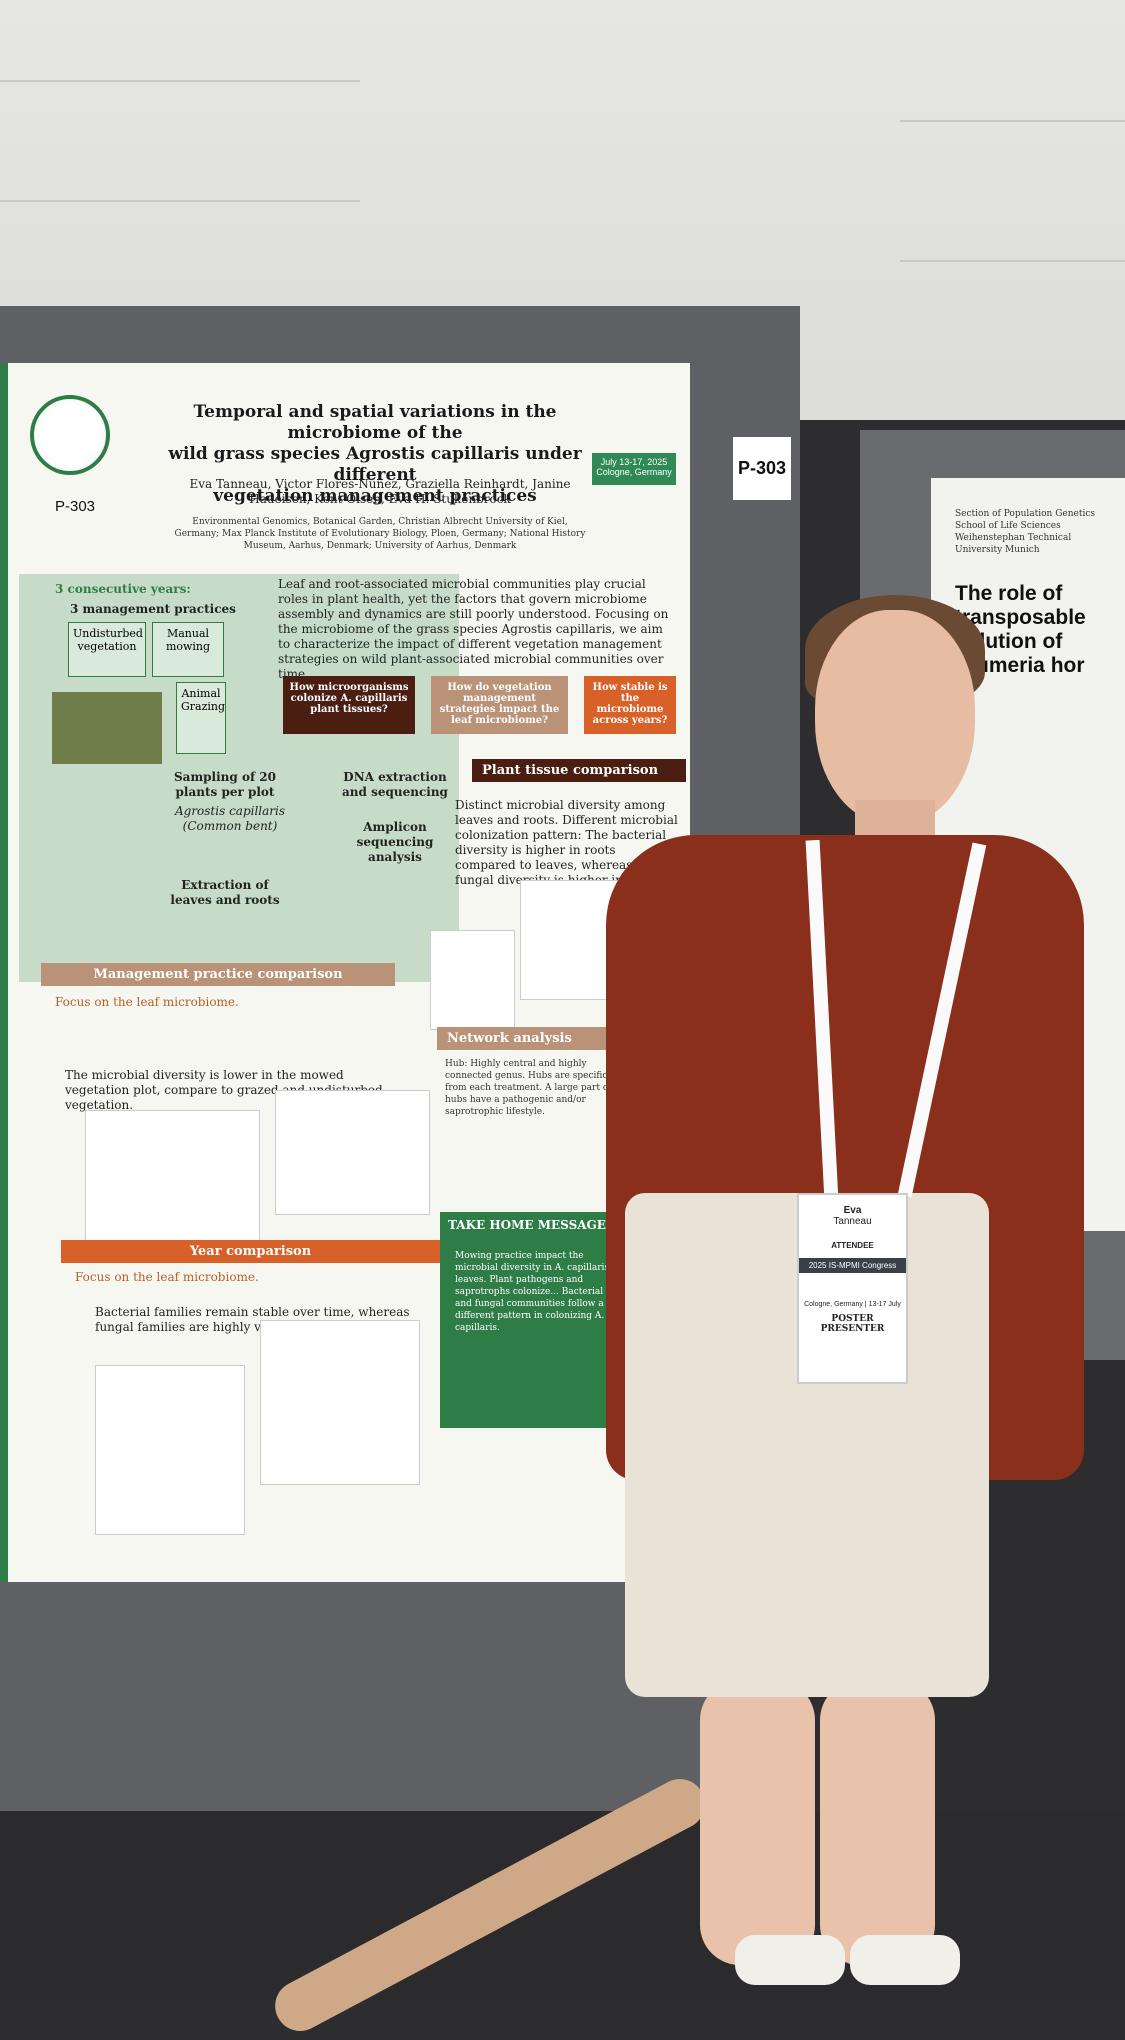 This screenshot has height=2040, width=1125. I want to click on section-bar: Plant tissue comparison, so click(579, 770).